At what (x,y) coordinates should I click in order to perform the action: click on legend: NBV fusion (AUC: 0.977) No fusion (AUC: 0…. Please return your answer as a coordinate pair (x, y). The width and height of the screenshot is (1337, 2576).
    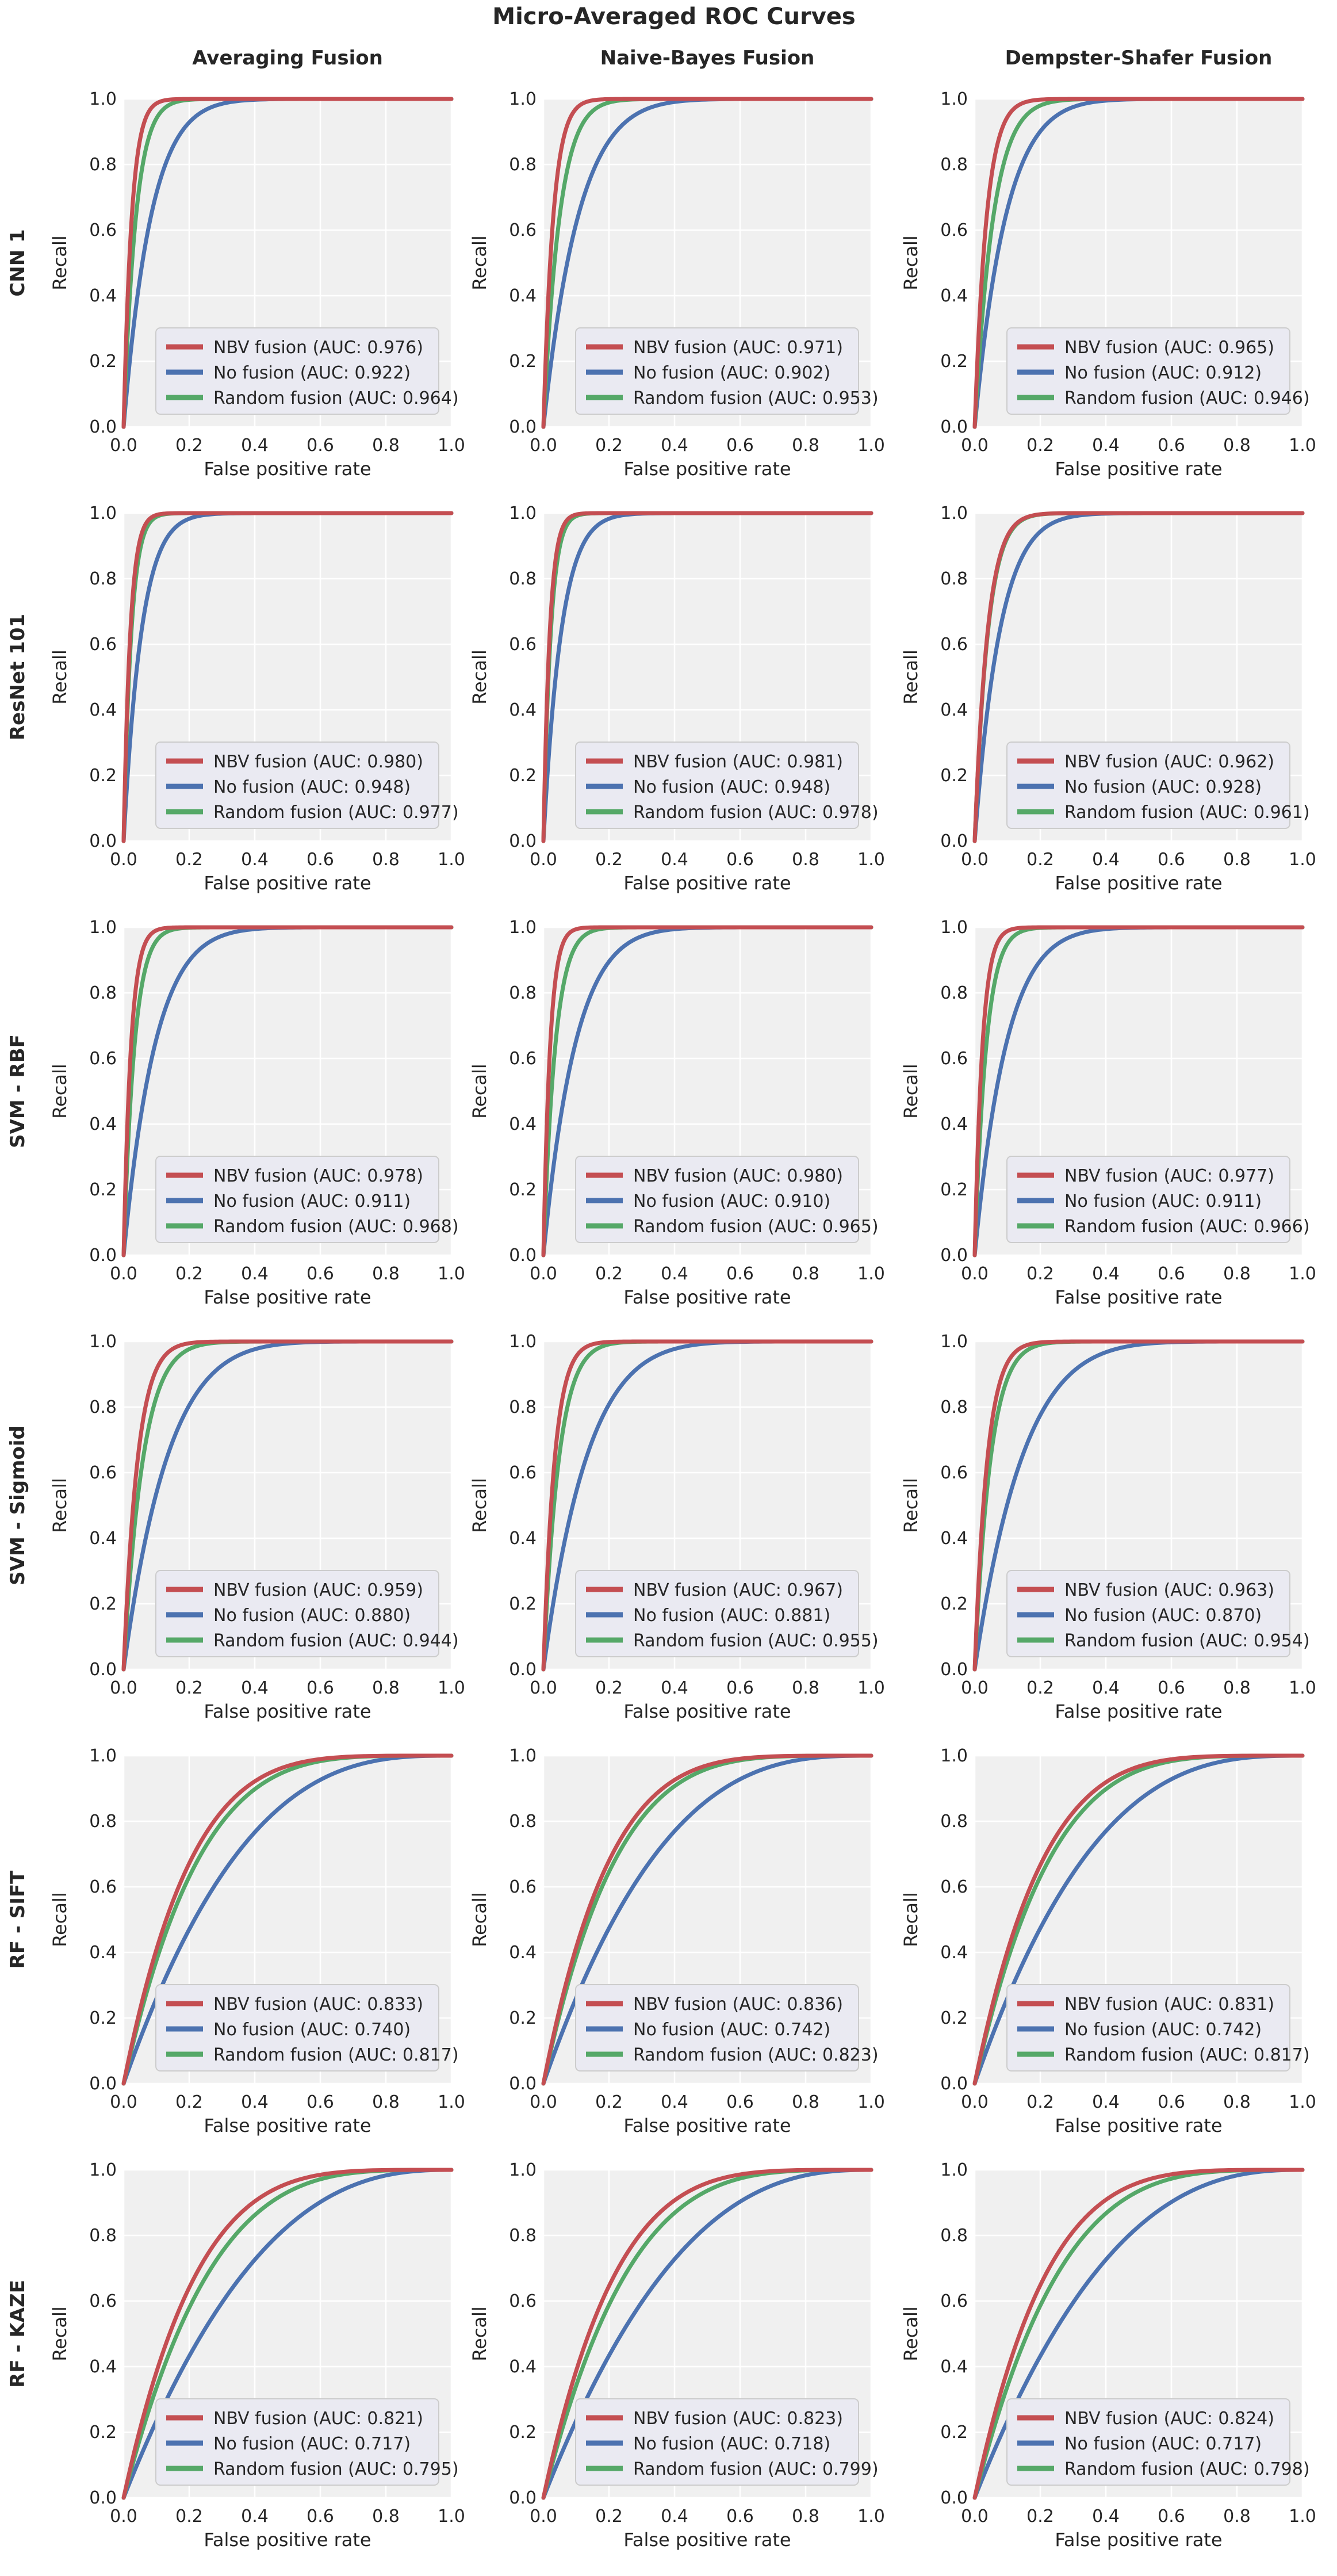
    Looking at the image, I should click on (1158, 1199).